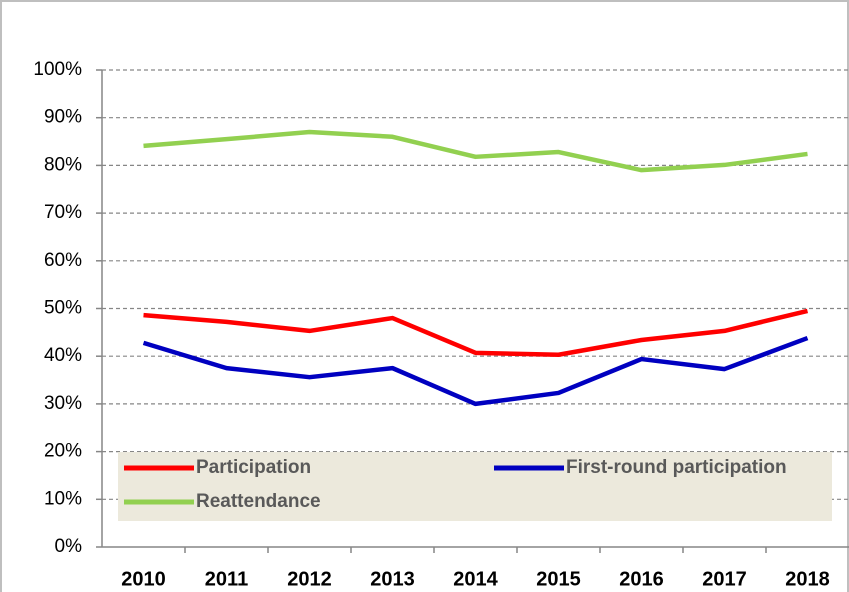 The width and height of the screenshot is (849, 592). Describe the element at coordinates (309, 579) in the screenshot. I see `x-tick-label: 2012` at that location.